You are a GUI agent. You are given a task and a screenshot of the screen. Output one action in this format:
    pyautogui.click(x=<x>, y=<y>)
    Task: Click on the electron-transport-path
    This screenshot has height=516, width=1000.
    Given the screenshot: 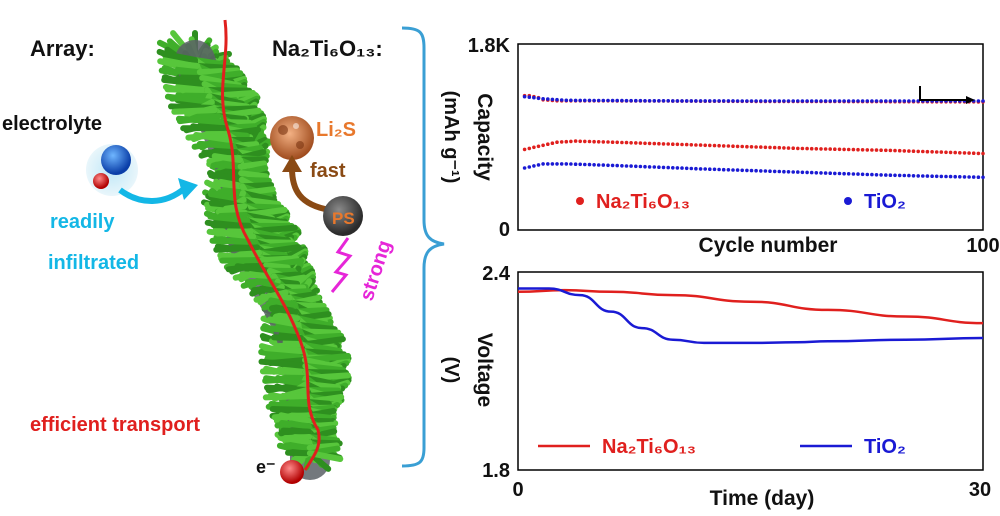 What is the action you would take?
    pyautogui.click(x=271, y=245)
    